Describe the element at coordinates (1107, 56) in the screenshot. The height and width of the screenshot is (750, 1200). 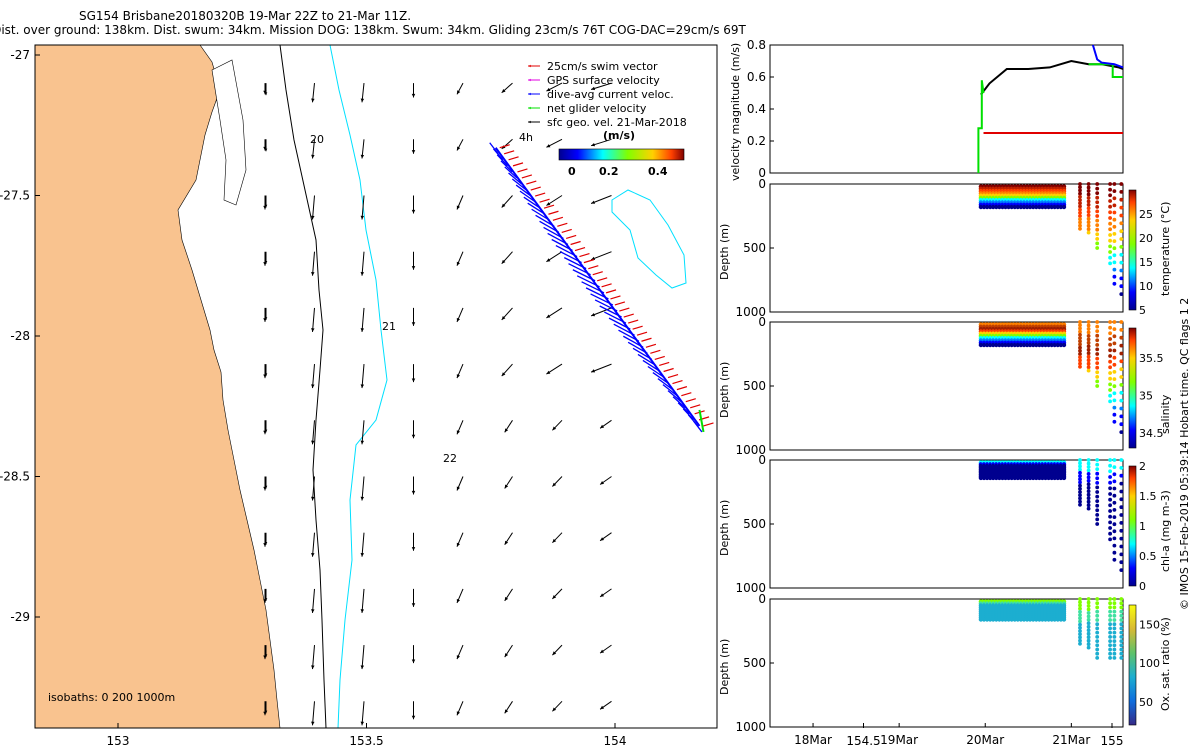
I see `velocity-series` at that location.